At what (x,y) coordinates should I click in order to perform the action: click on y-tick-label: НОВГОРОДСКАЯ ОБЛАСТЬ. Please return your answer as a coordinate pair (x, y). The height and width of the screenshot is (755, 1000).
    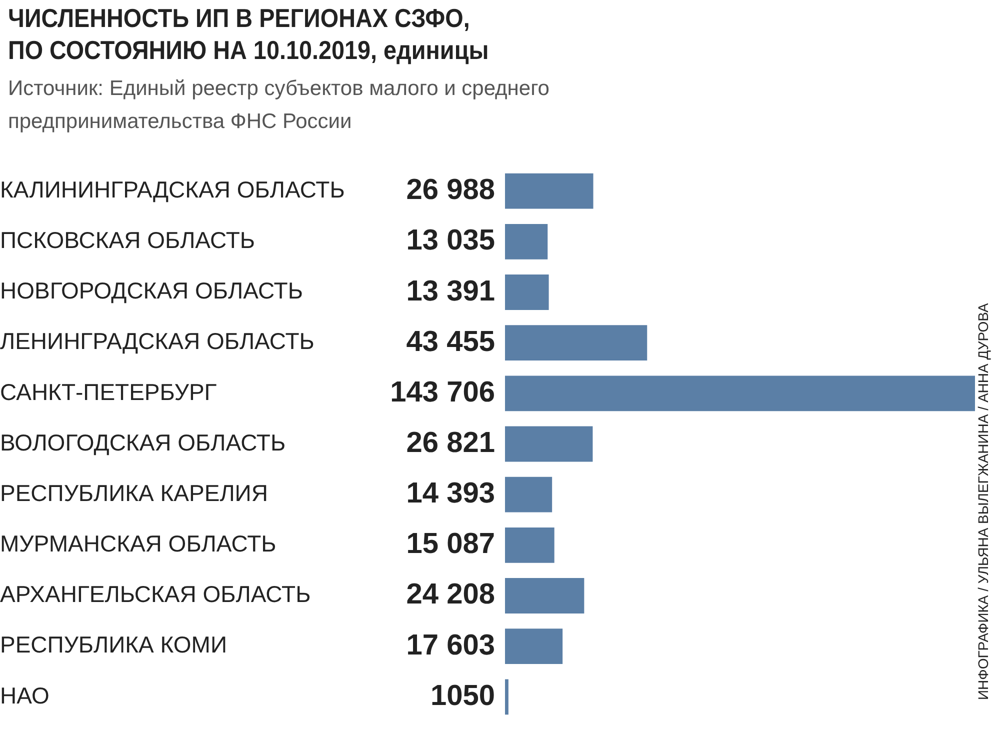
    Looking at the image, I should click on (151, 291).